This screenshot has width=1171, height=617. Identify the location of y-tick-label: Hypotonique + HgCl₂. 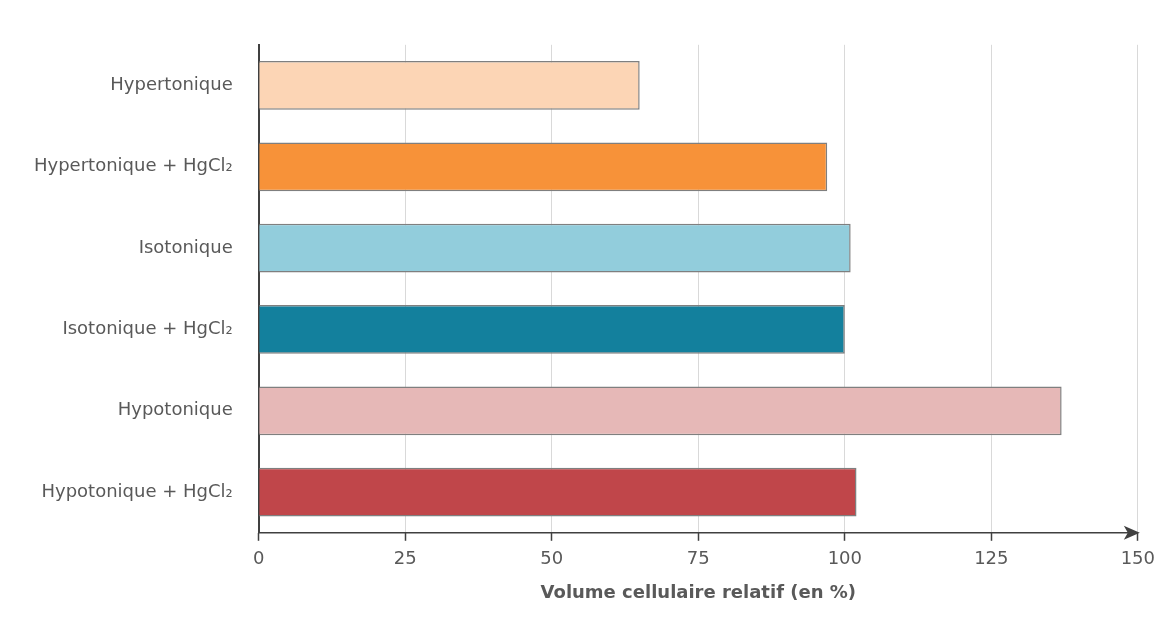
(137, 490).